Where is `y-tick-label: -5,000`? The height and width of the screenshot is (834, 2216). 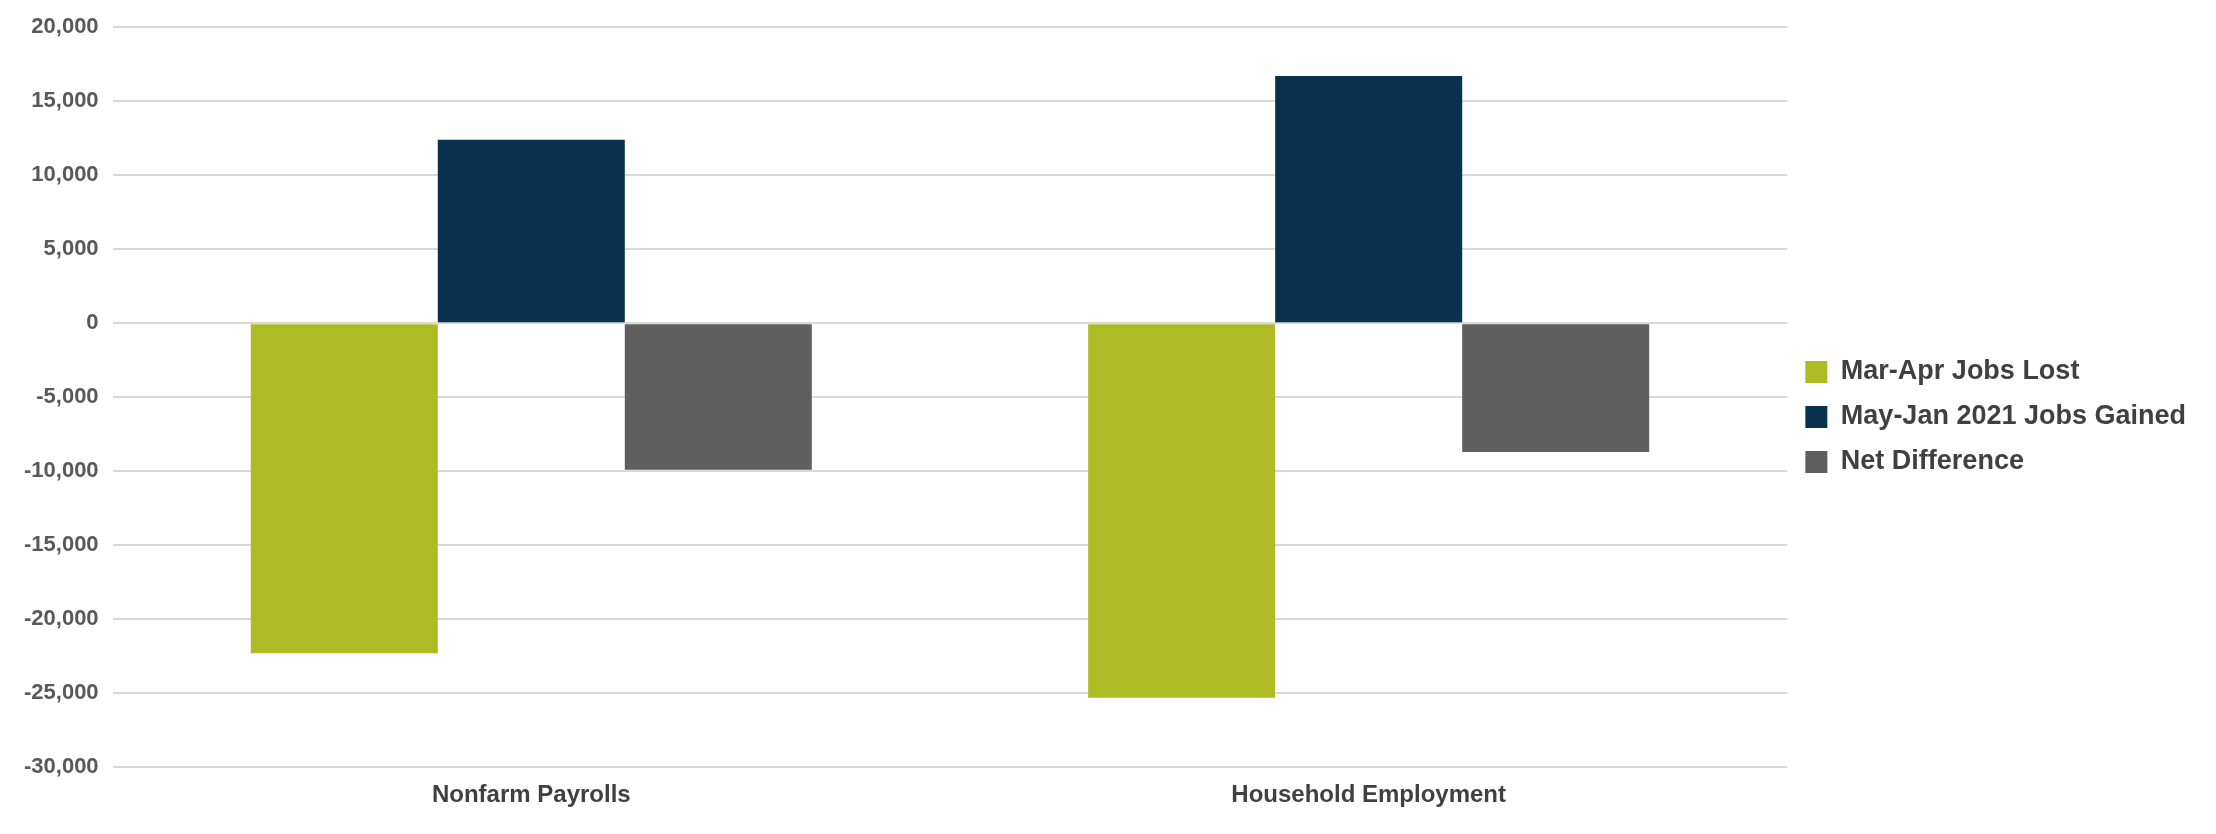
y-tick-label: -5,000 is located at coordinates (67, 396).